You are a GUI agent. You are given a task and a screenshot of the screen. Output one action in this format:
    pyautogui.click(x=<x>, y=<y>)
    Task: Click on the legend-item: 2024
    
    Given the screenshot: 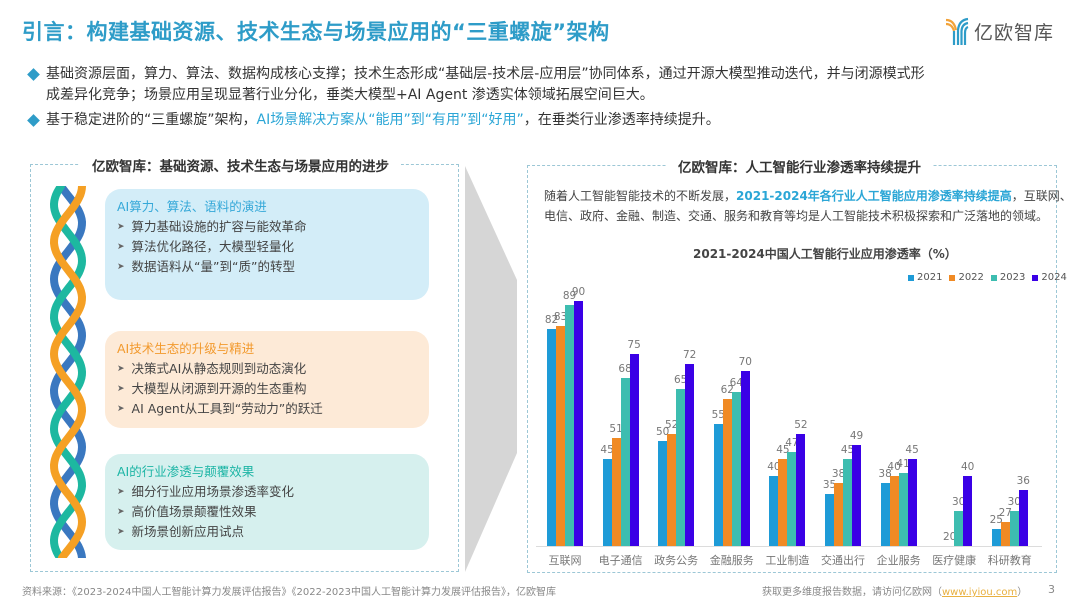 What is the action you would take?
    pyautogui.click(x=1049, y=277)
    